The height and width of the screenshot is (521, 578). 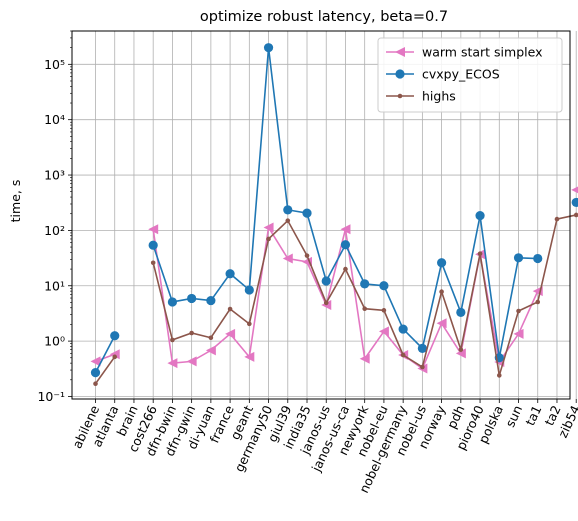 What do you see at coordinates (482, 52) in the screenshot?
I see `legend-label: warm start simplex` at bounding box center [482, 52].